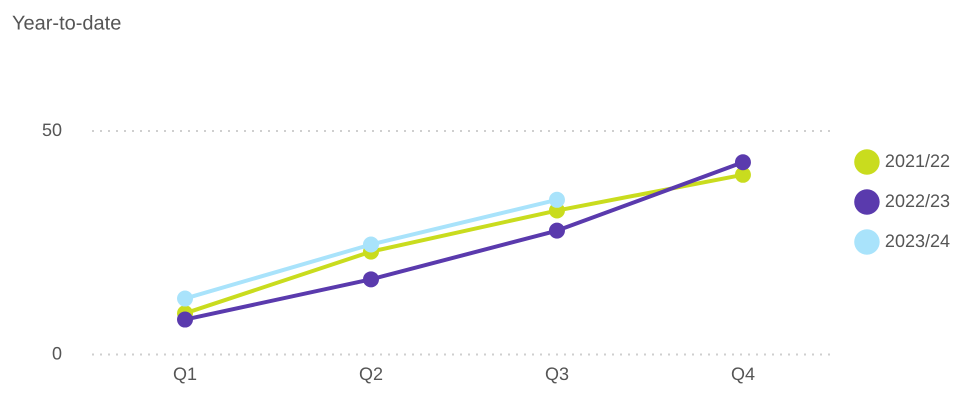 Image resolution: width=977 pixels, height=409 pixels. I want to click on chart-title: Year-to-date, so click(67, 23).